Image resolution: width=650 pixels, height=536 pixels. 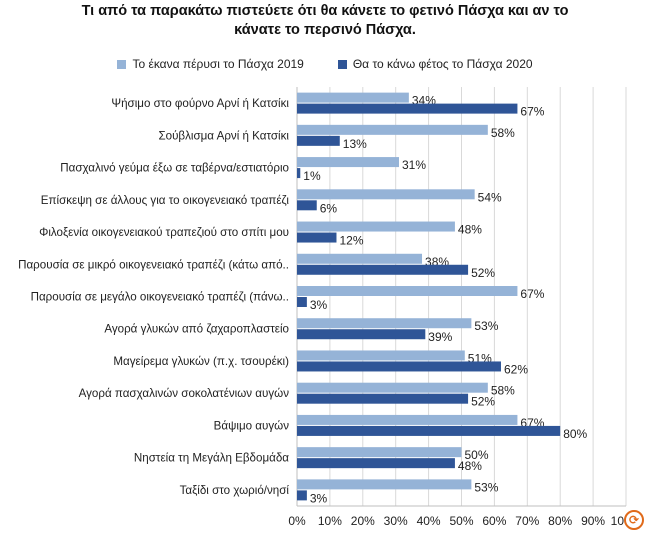 What do you see at coordinates (122, 64) in the screenshot?
I see `legend-swatch-2019` at bounding box center [122, 64].